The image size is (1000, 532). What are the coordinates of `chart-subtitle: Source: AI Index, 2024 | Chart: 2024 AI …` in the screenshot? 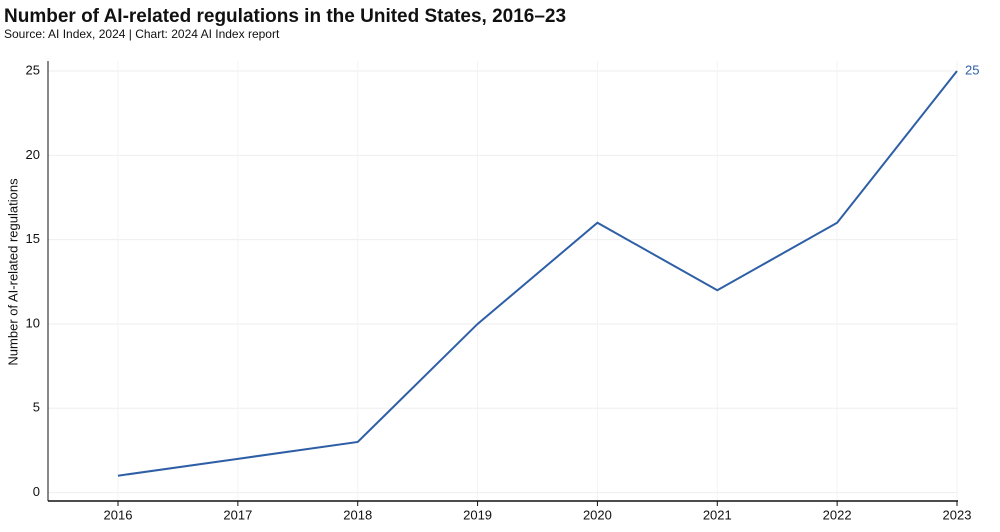 It's located at (142, 34).